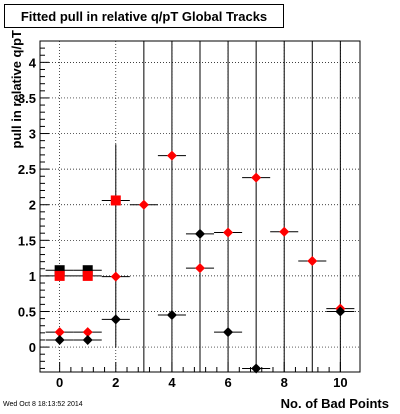 This screenshot has width=400, height=414. I want to click on y-axis-label: pull in relative q/pT, so click(16, 89).